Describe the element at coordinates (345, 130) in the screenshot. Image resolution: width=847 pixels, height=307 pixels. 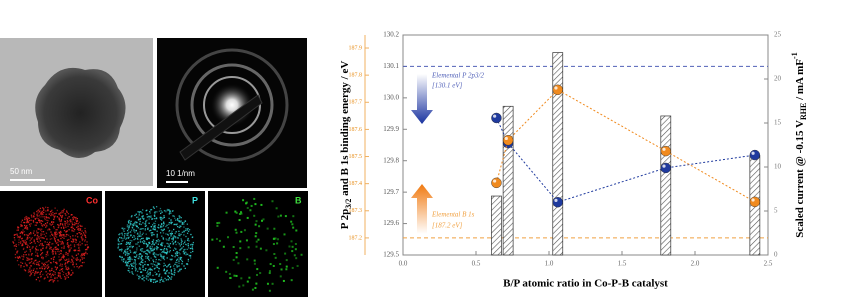
I see `axis-title-part: and B 1s binding energy / eV` at that location.